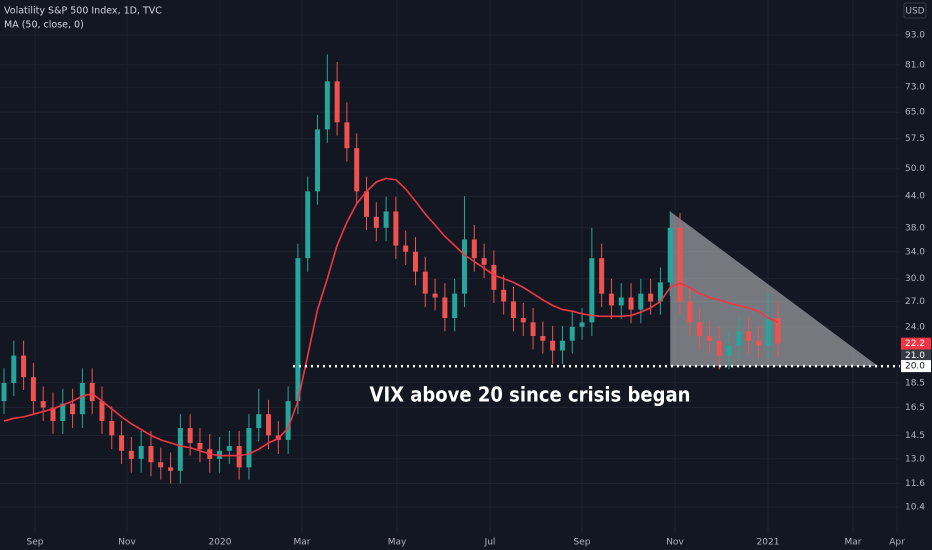  Describe the element at coordinates (915, 459) in the screenshot. I see `y-tick-label: 13.0` at that location.